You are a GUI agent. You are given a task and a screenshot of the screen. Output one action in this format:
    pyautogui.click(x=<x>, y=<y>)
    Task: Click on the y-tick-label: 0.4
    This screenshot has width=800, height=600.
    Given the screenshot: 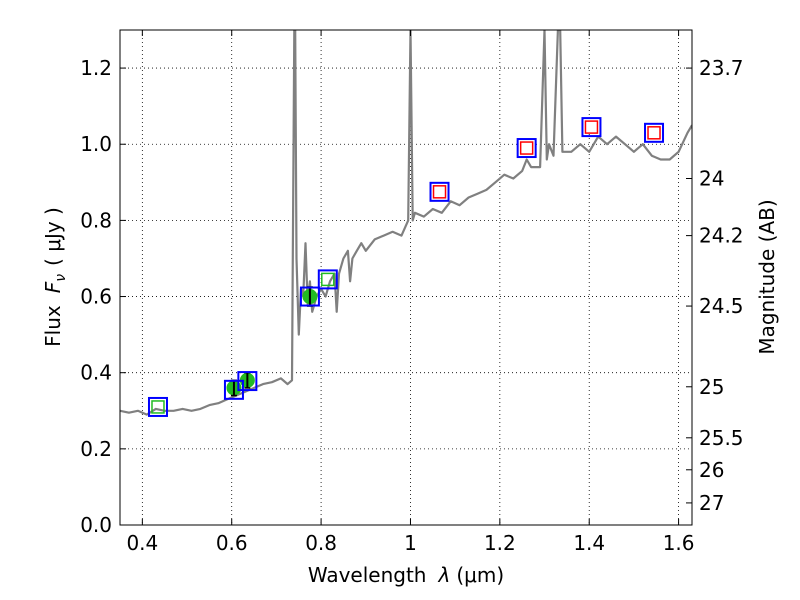 What is the action you would take?
    pyautogui.click(x=96, y=373)
    